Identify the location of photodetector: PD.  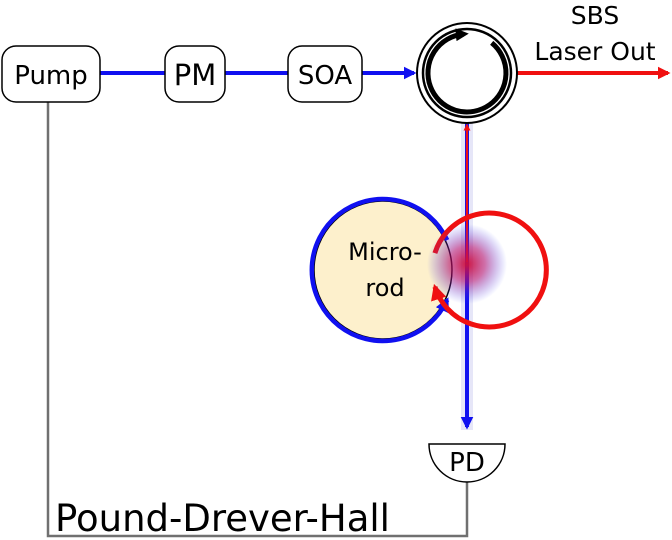
(467, 463).